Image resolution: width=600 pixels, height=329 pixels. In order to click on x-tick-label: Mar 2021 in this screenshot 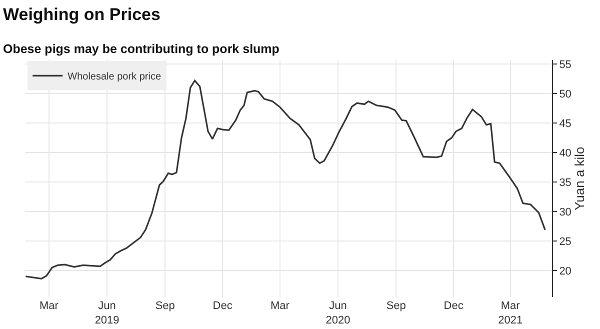, I will do `click(510, 313)`.